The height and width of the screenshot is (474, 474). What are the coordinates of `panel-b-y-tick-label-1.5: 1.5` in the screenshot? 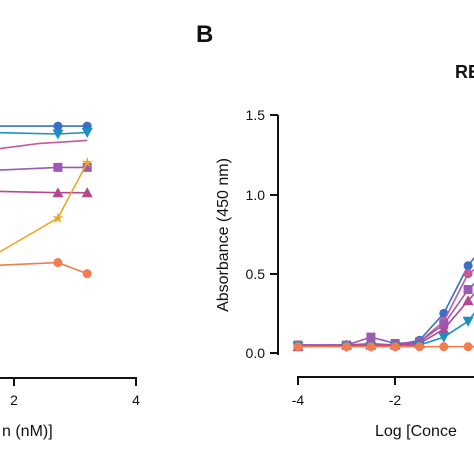 It's located at (256, 115).